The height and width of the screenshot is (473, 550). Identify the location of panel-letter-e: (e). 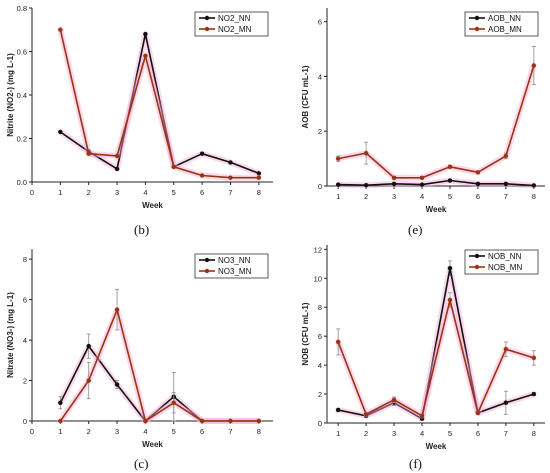
(415, 229).